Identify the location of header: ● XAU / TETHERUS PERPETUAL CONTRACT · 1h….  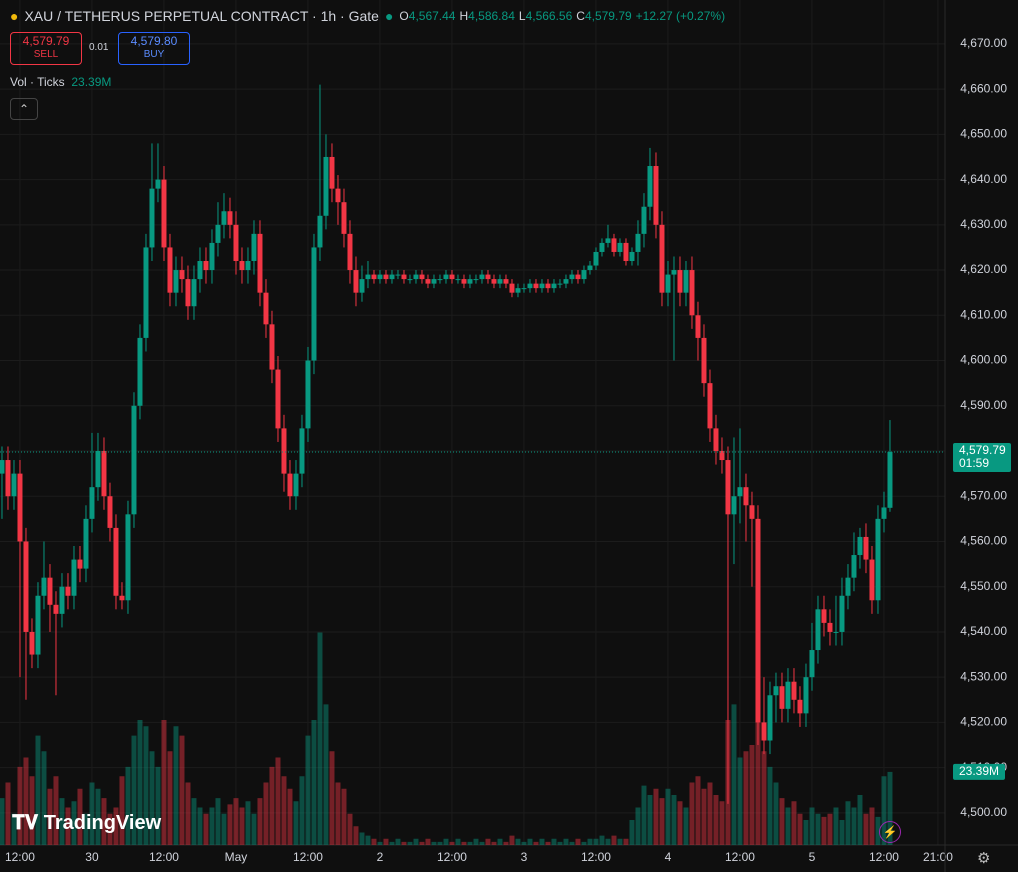
(367, 16).